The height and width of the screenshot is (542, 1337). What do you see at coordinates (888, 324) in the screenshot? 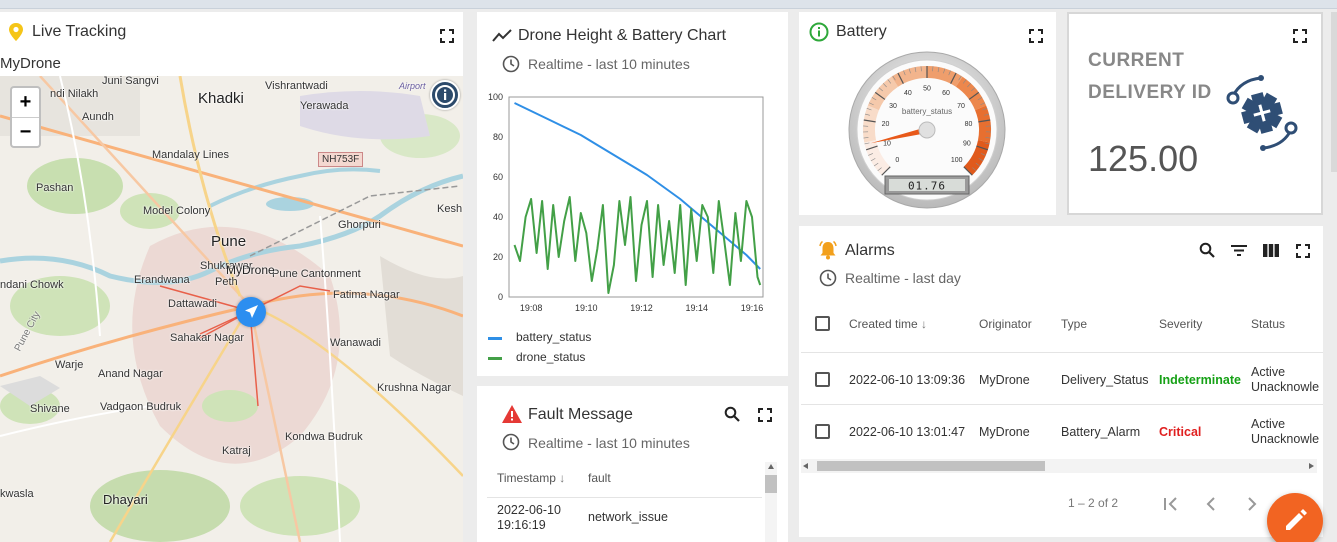
I see `column-header-created-time: Created time ↓` at bounding box center [888, 324].